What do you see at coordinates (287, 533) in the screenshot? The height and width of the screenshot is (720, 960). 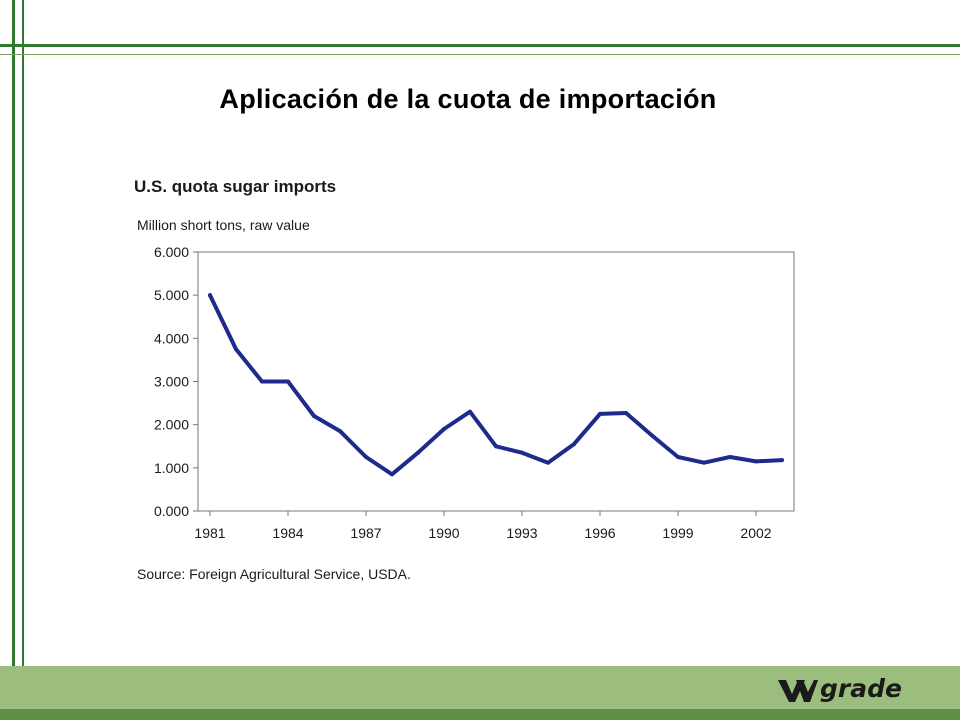 I see `x-tick-label: 1984` at bounding box center [287, 533].